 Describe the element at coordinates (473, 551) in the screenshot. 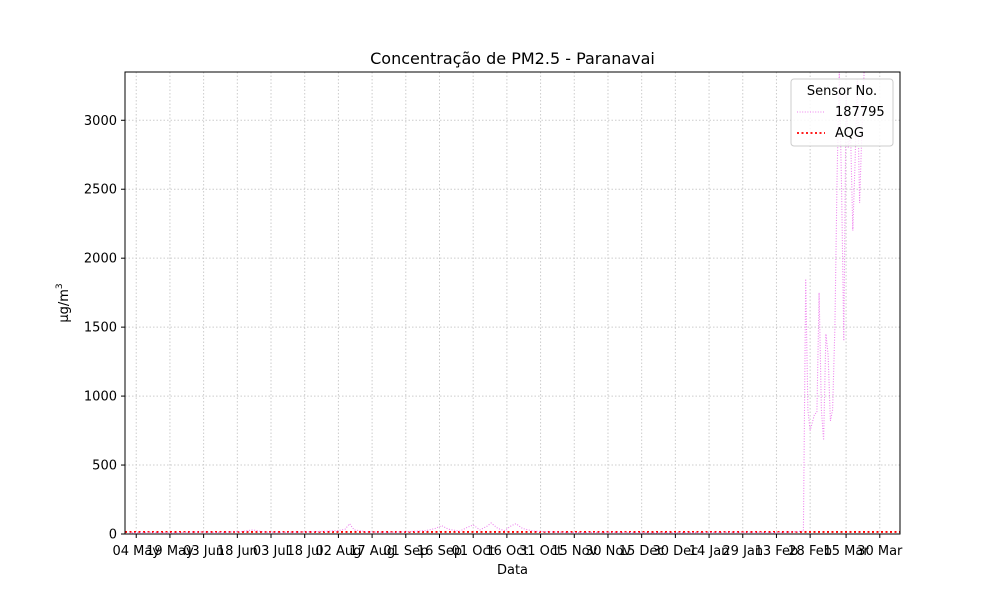

I see `x-tick-label: 01 Oct` at that location.